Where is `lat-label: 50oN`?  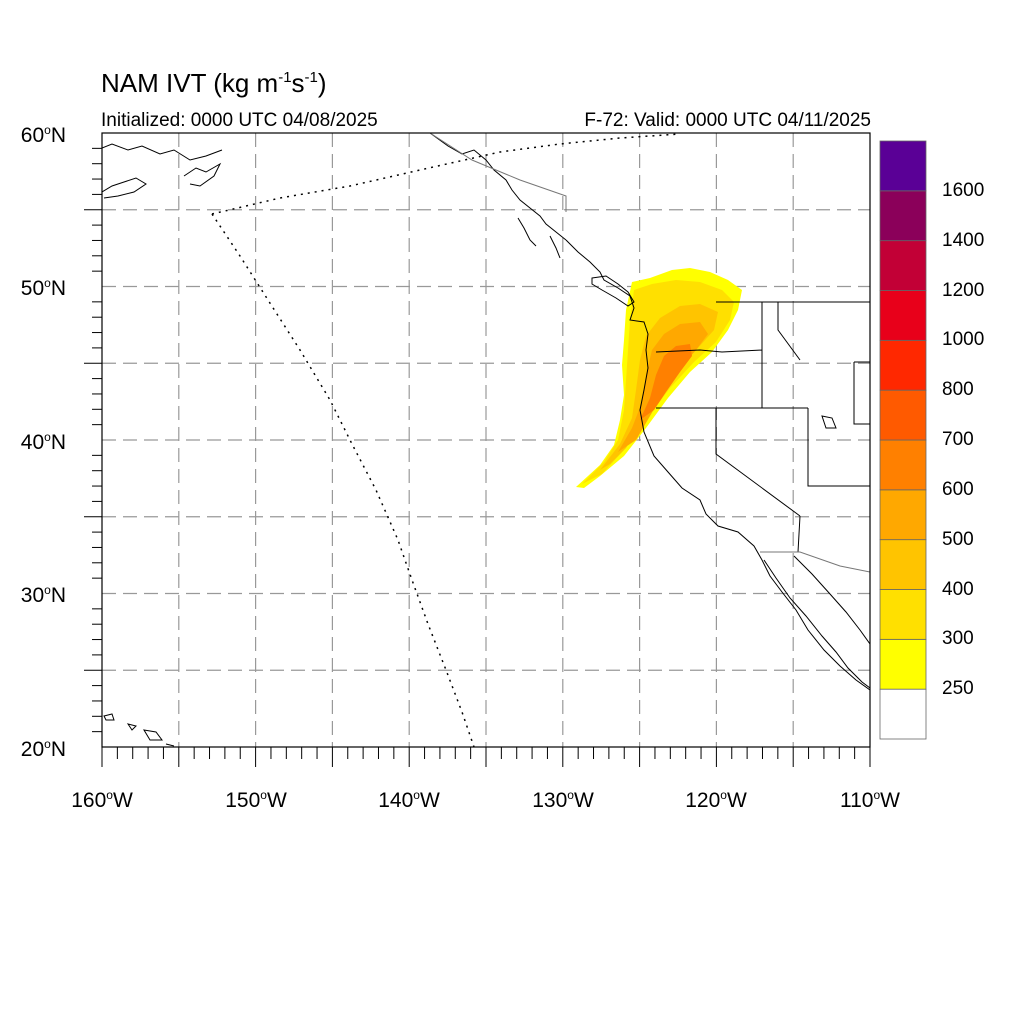 lat-label: 50oN is located at coordinates (43, 288).